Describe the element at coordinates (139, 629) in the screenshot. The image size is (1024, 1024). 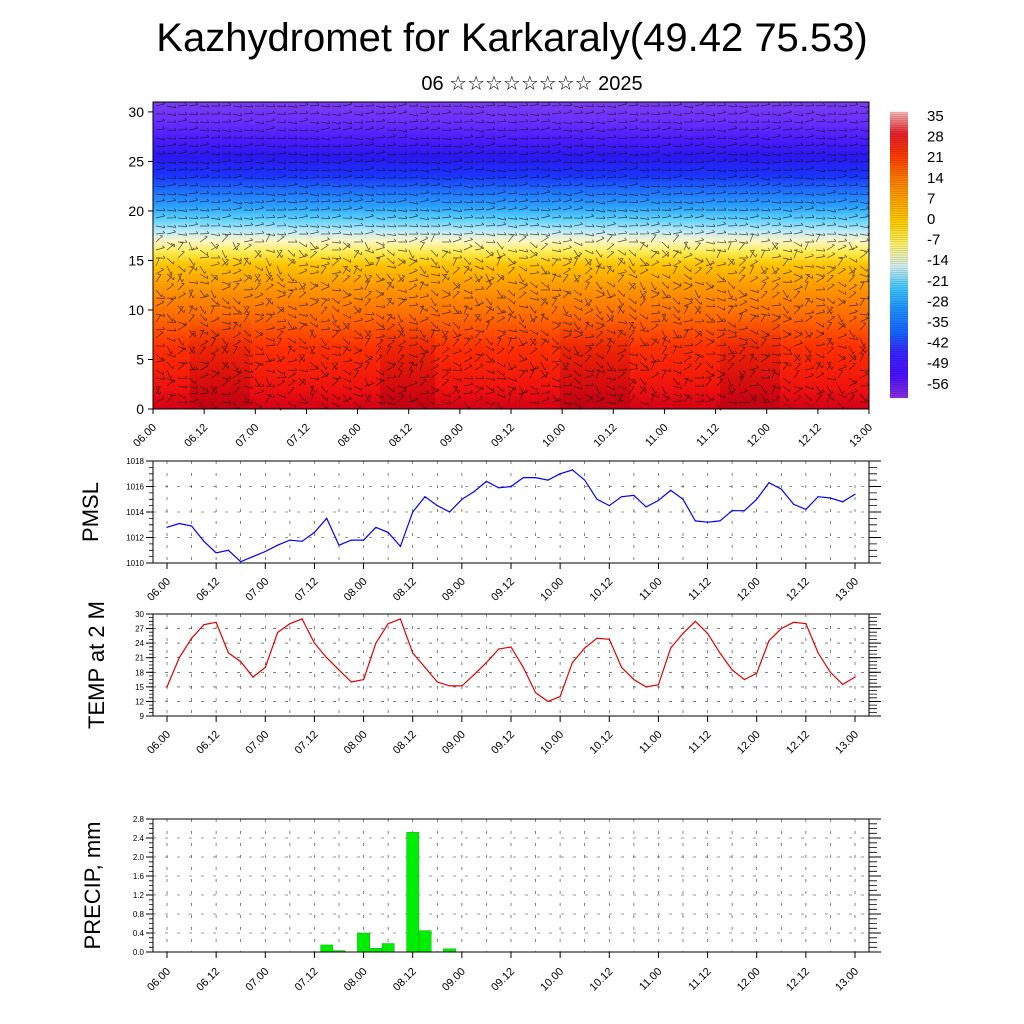
I see `y-tick-label: 27` at that location.